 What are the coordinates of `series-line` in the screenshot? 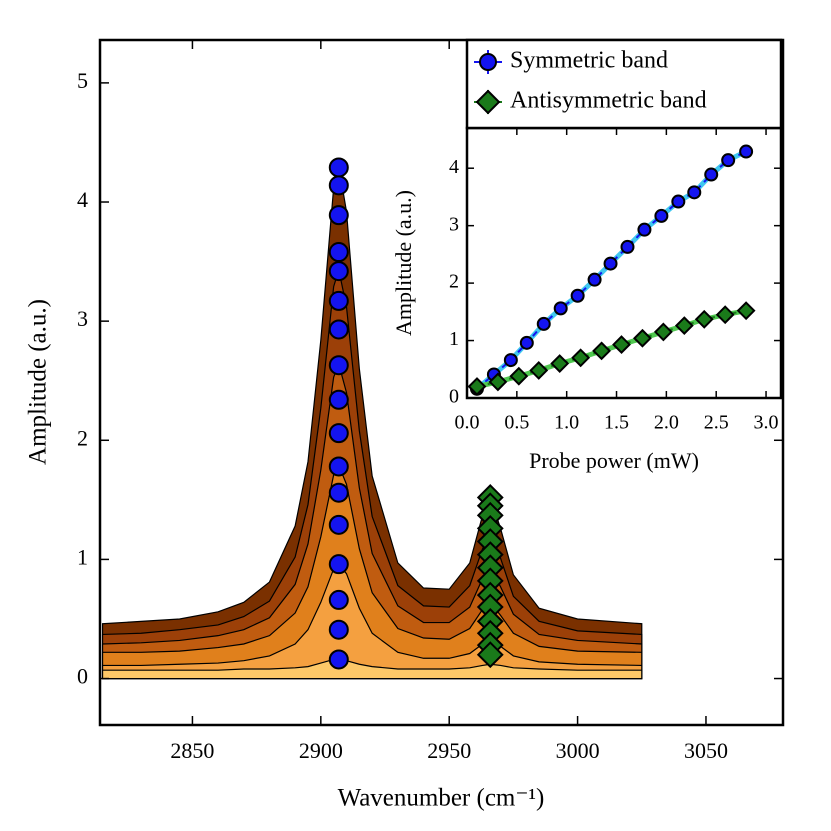 It's located at (611, 270).